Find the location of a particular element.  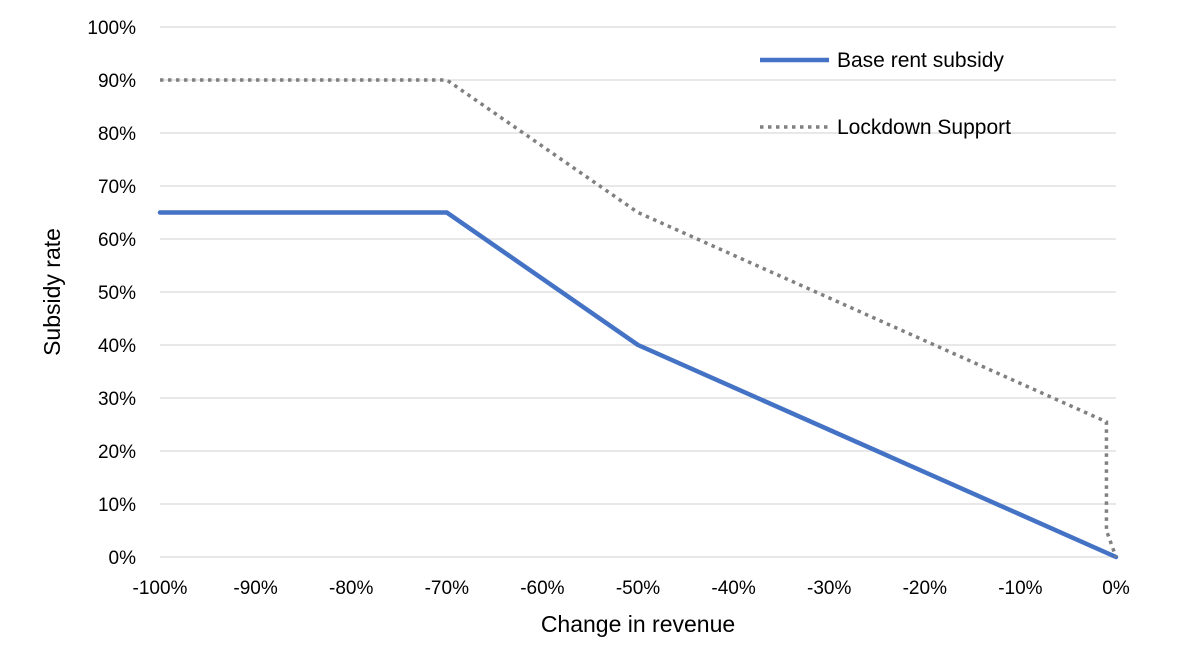

y-tick-label: 20% is located at coordinates (117, 452).